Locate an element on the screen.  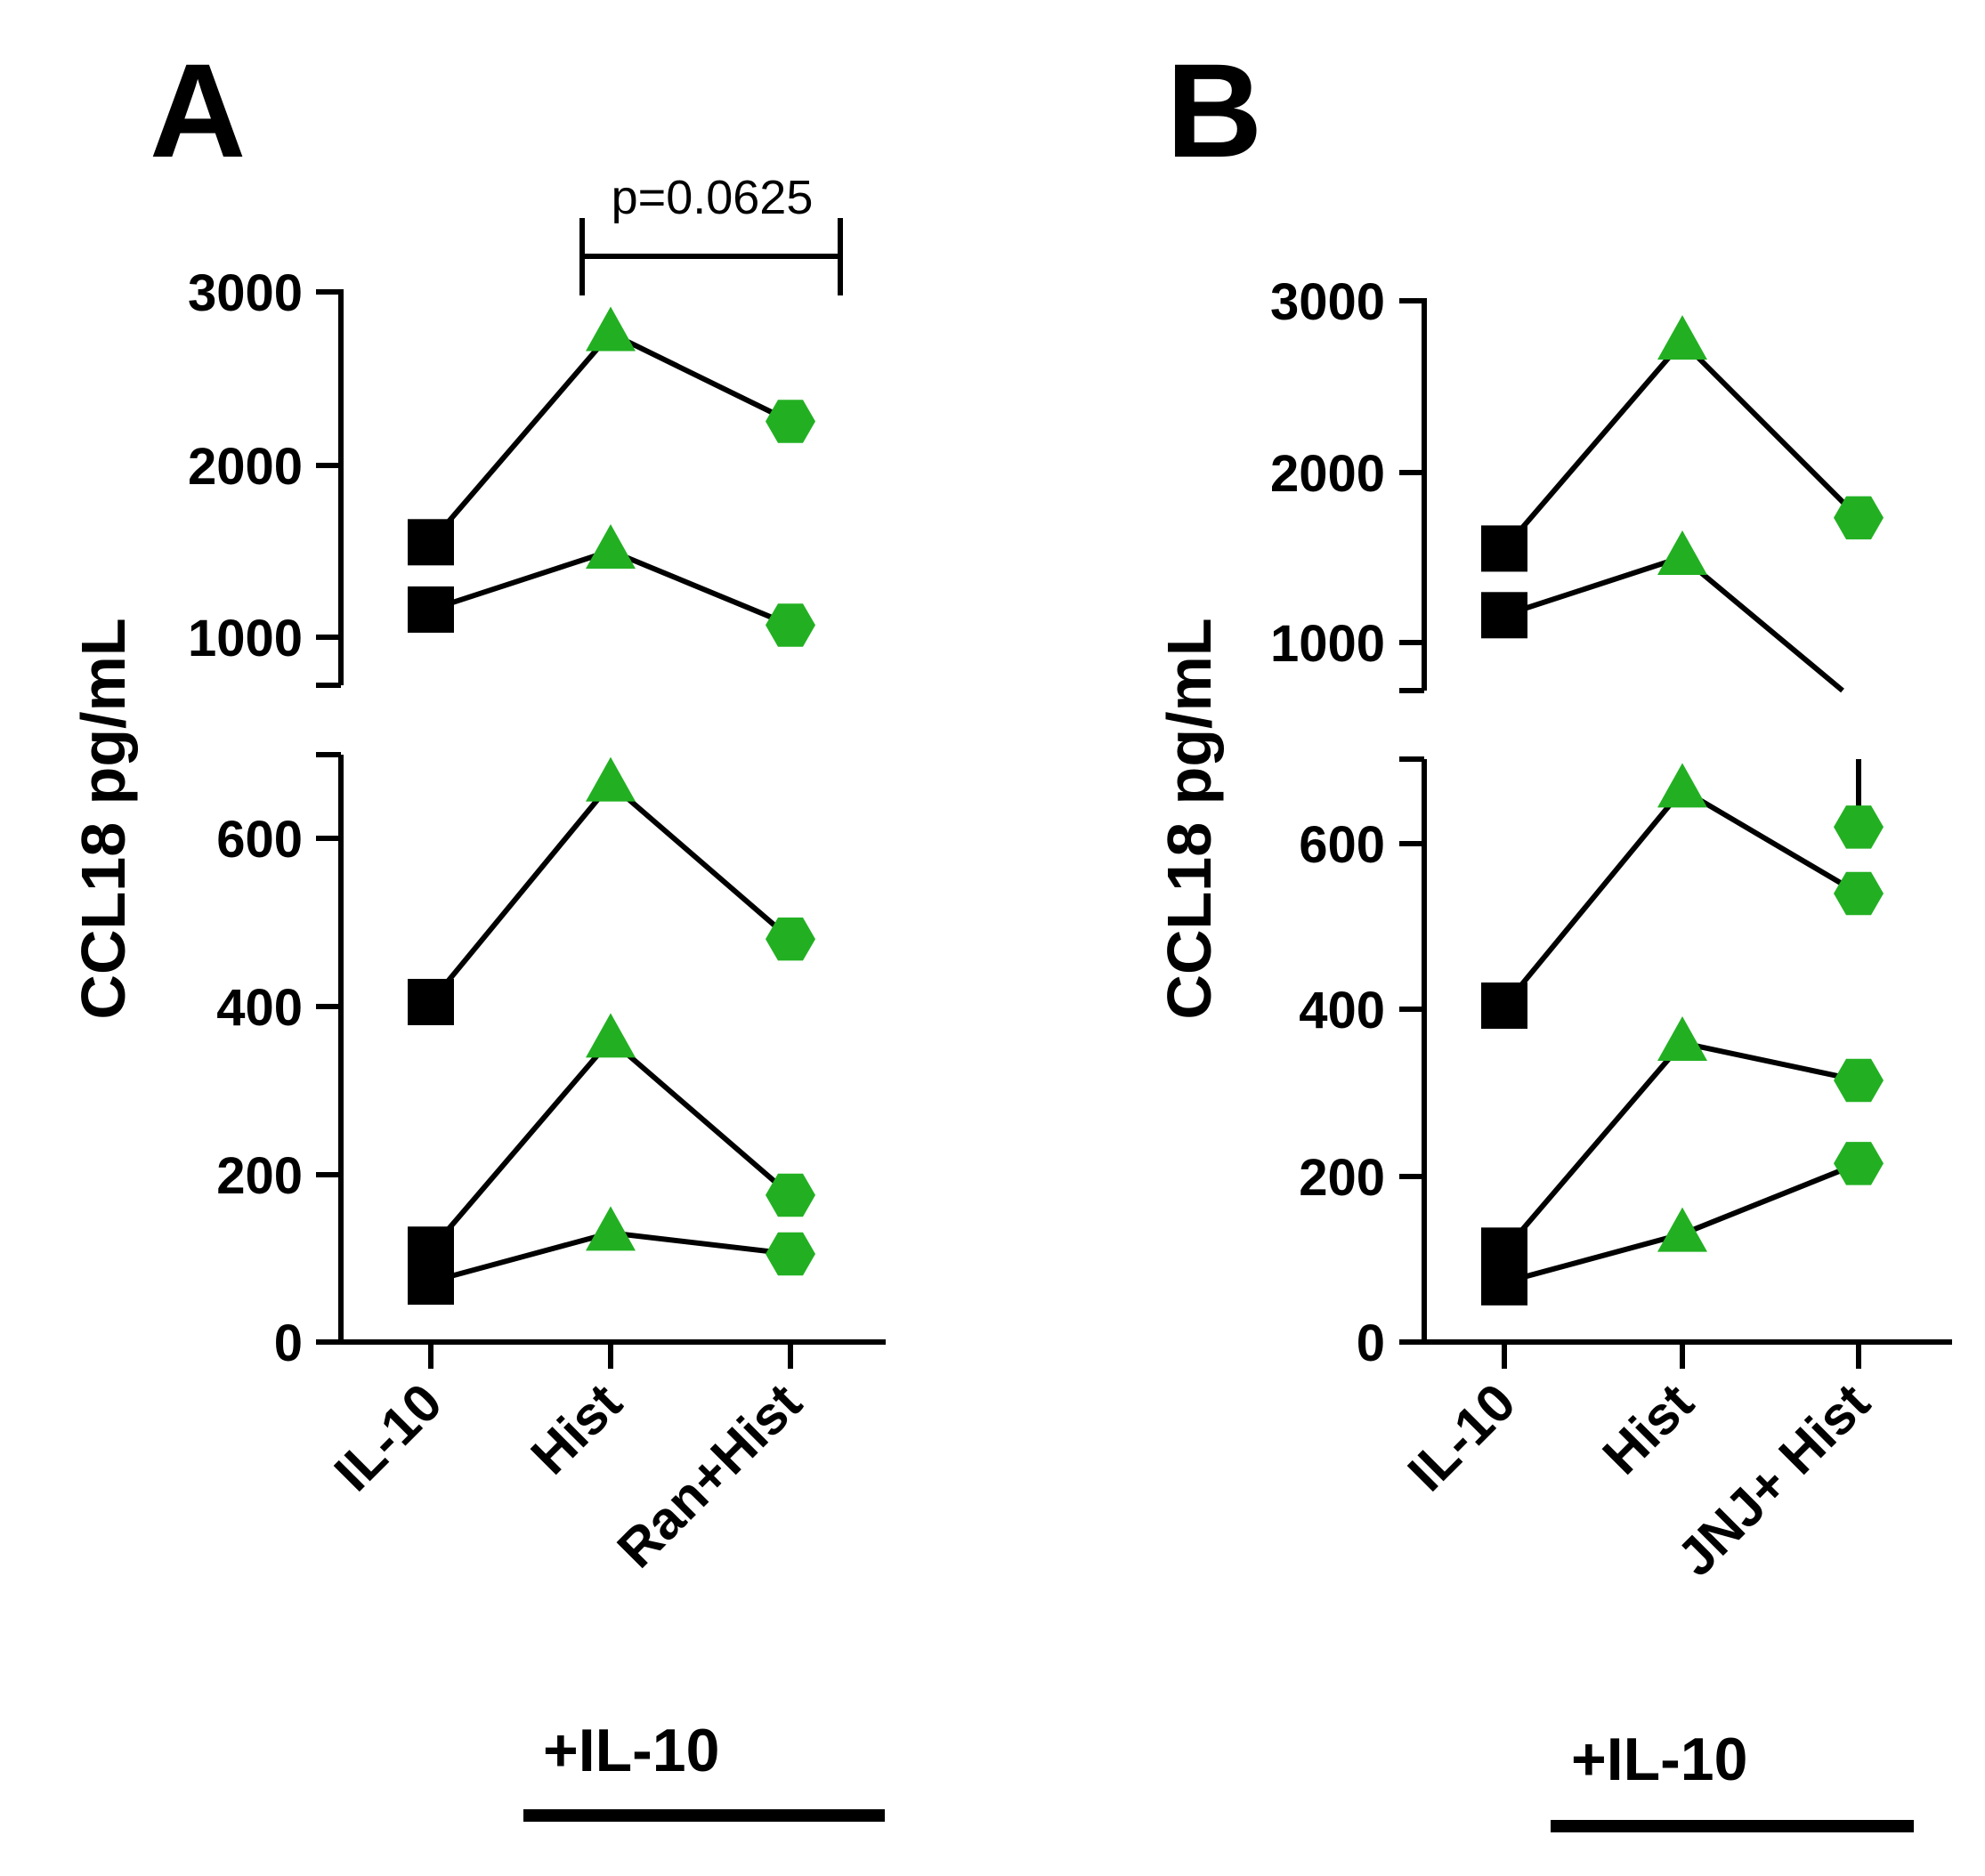
category-label-ranhist-a: Ran+Hist is located at coordinates (710, 1475).